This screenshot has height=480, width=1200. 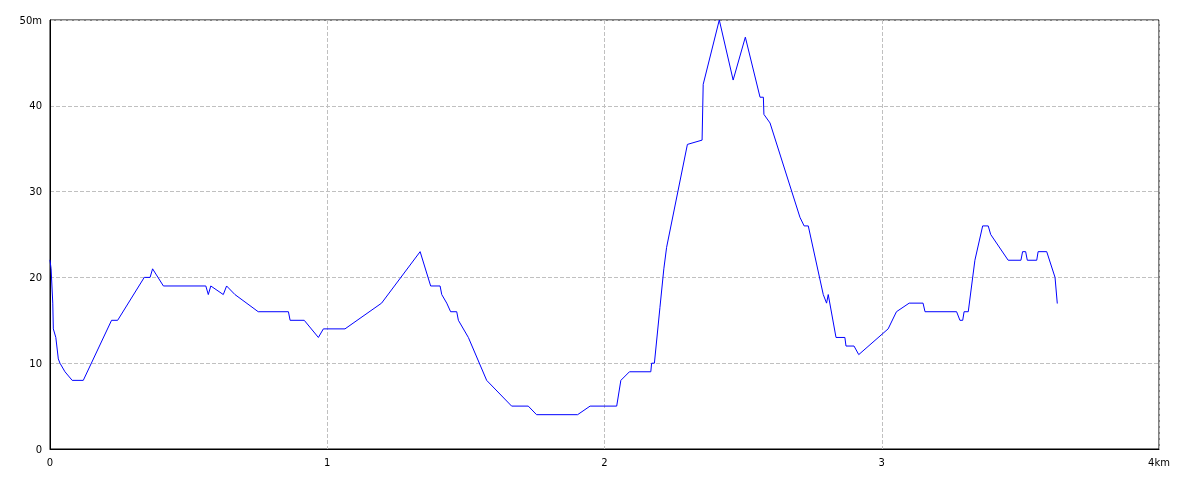 What do you see at coordinates (35, 192) in the screenshot?
I see `y-tick-label: 30` at bounding box center [35, 192].